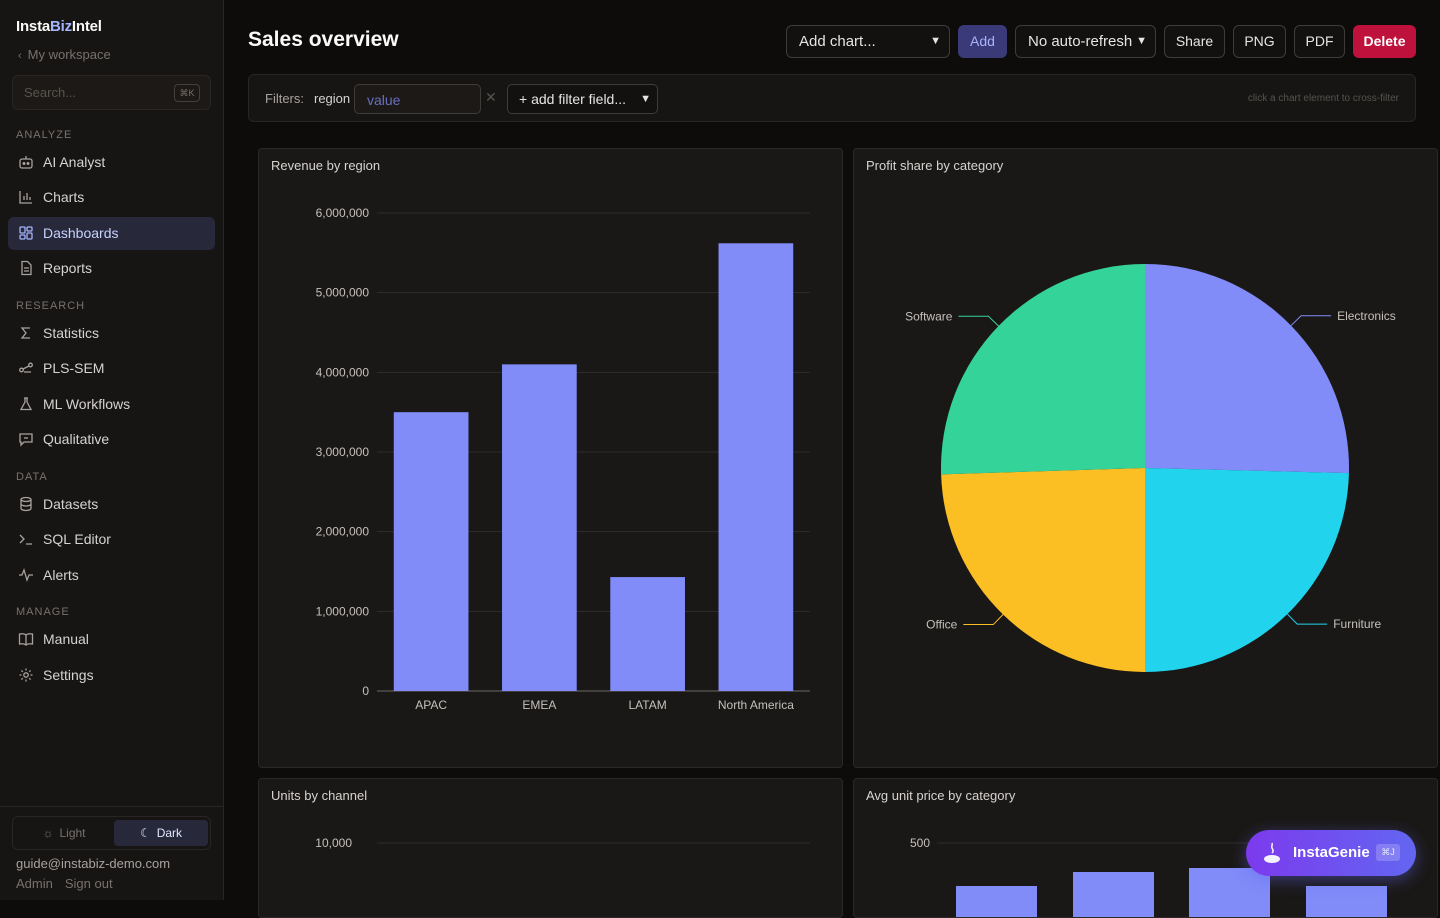 The image size is (1440, 918). What do you see at coordinates (111, 539) in the screenshot?
I see `sidebar-item-sql-editor: SQL Editor` at bounding box center [111, 539].